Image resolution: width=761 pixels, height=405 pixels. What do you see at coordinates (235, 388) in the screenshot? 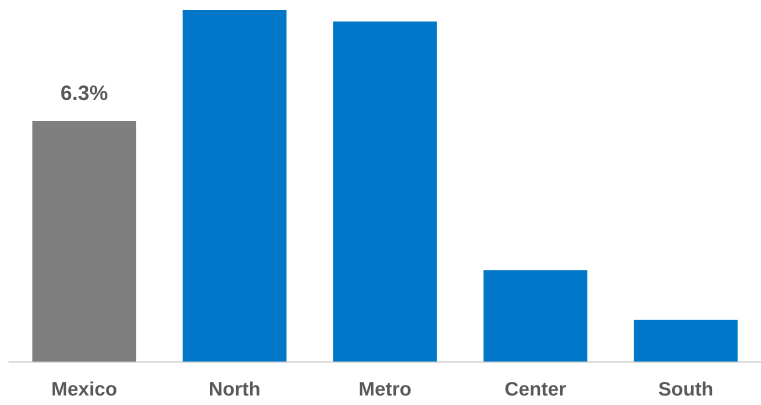
I see `x-tick-label: North` at bounding box center [235, 388].